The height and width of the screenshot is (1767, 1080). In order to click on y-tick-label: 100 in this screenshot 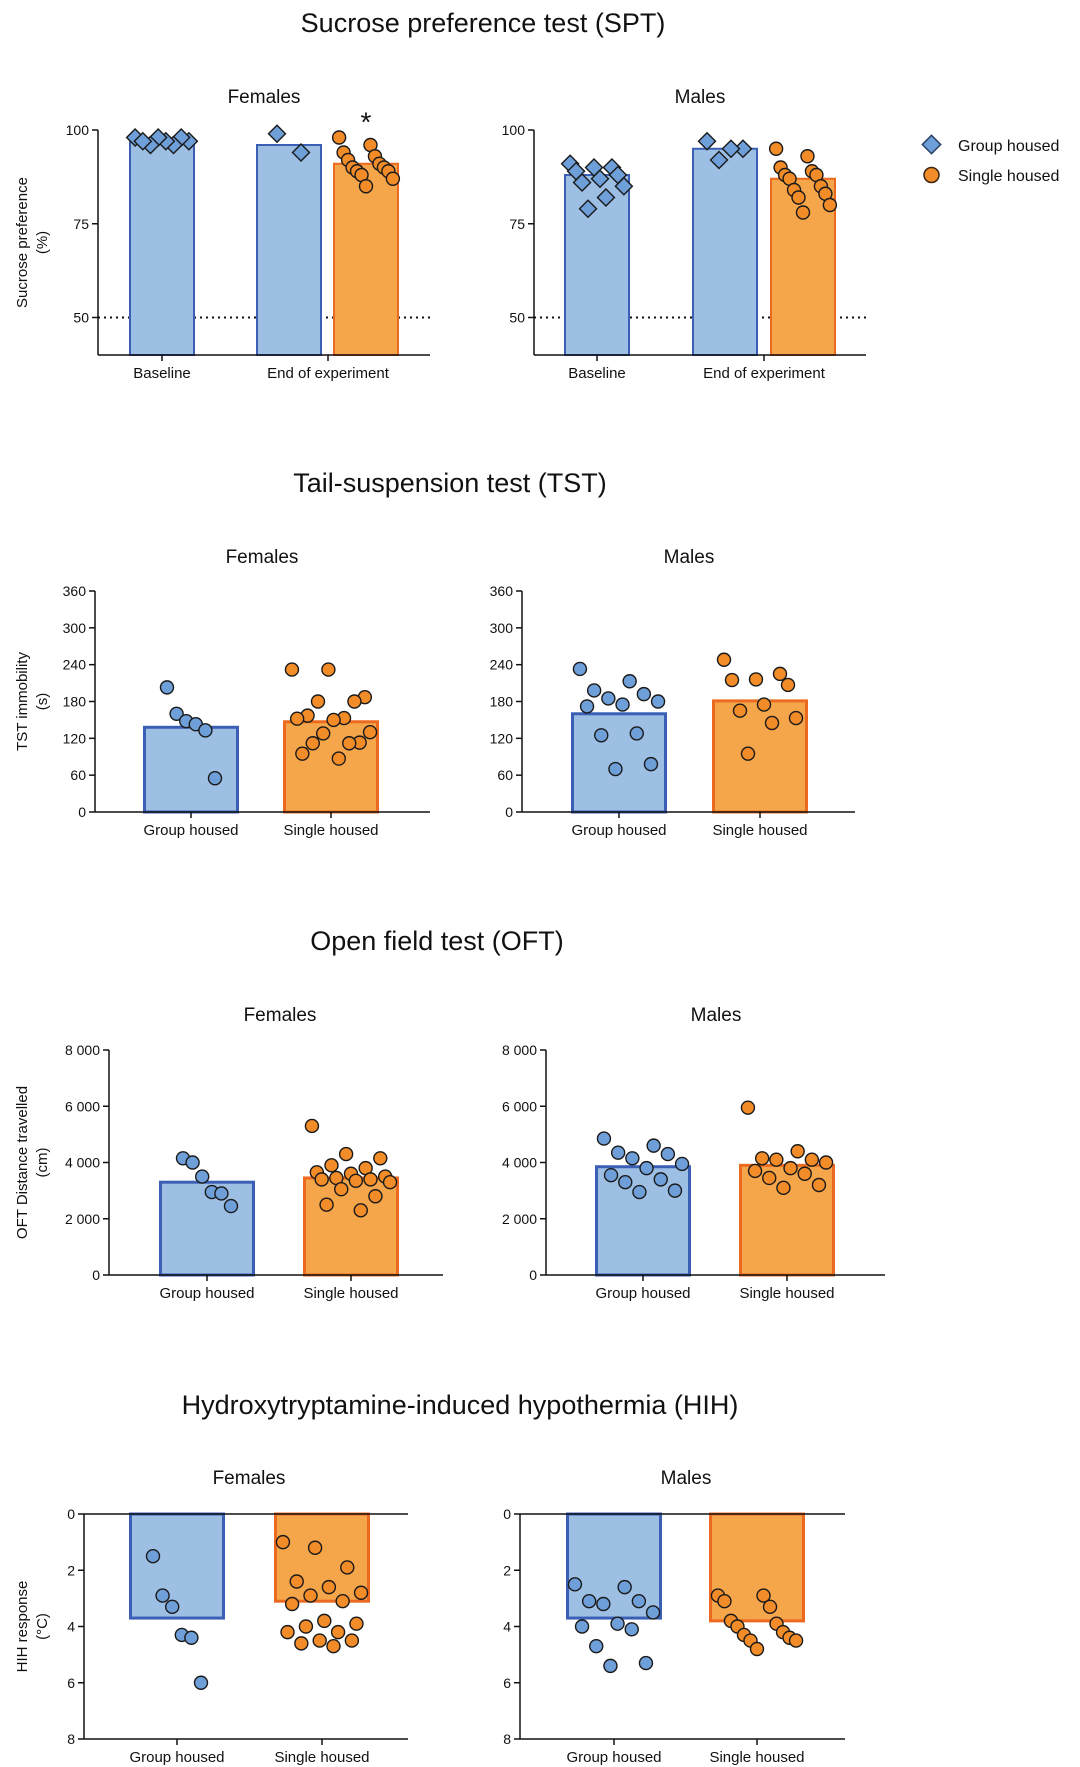, I will do `click(78, 130)`.